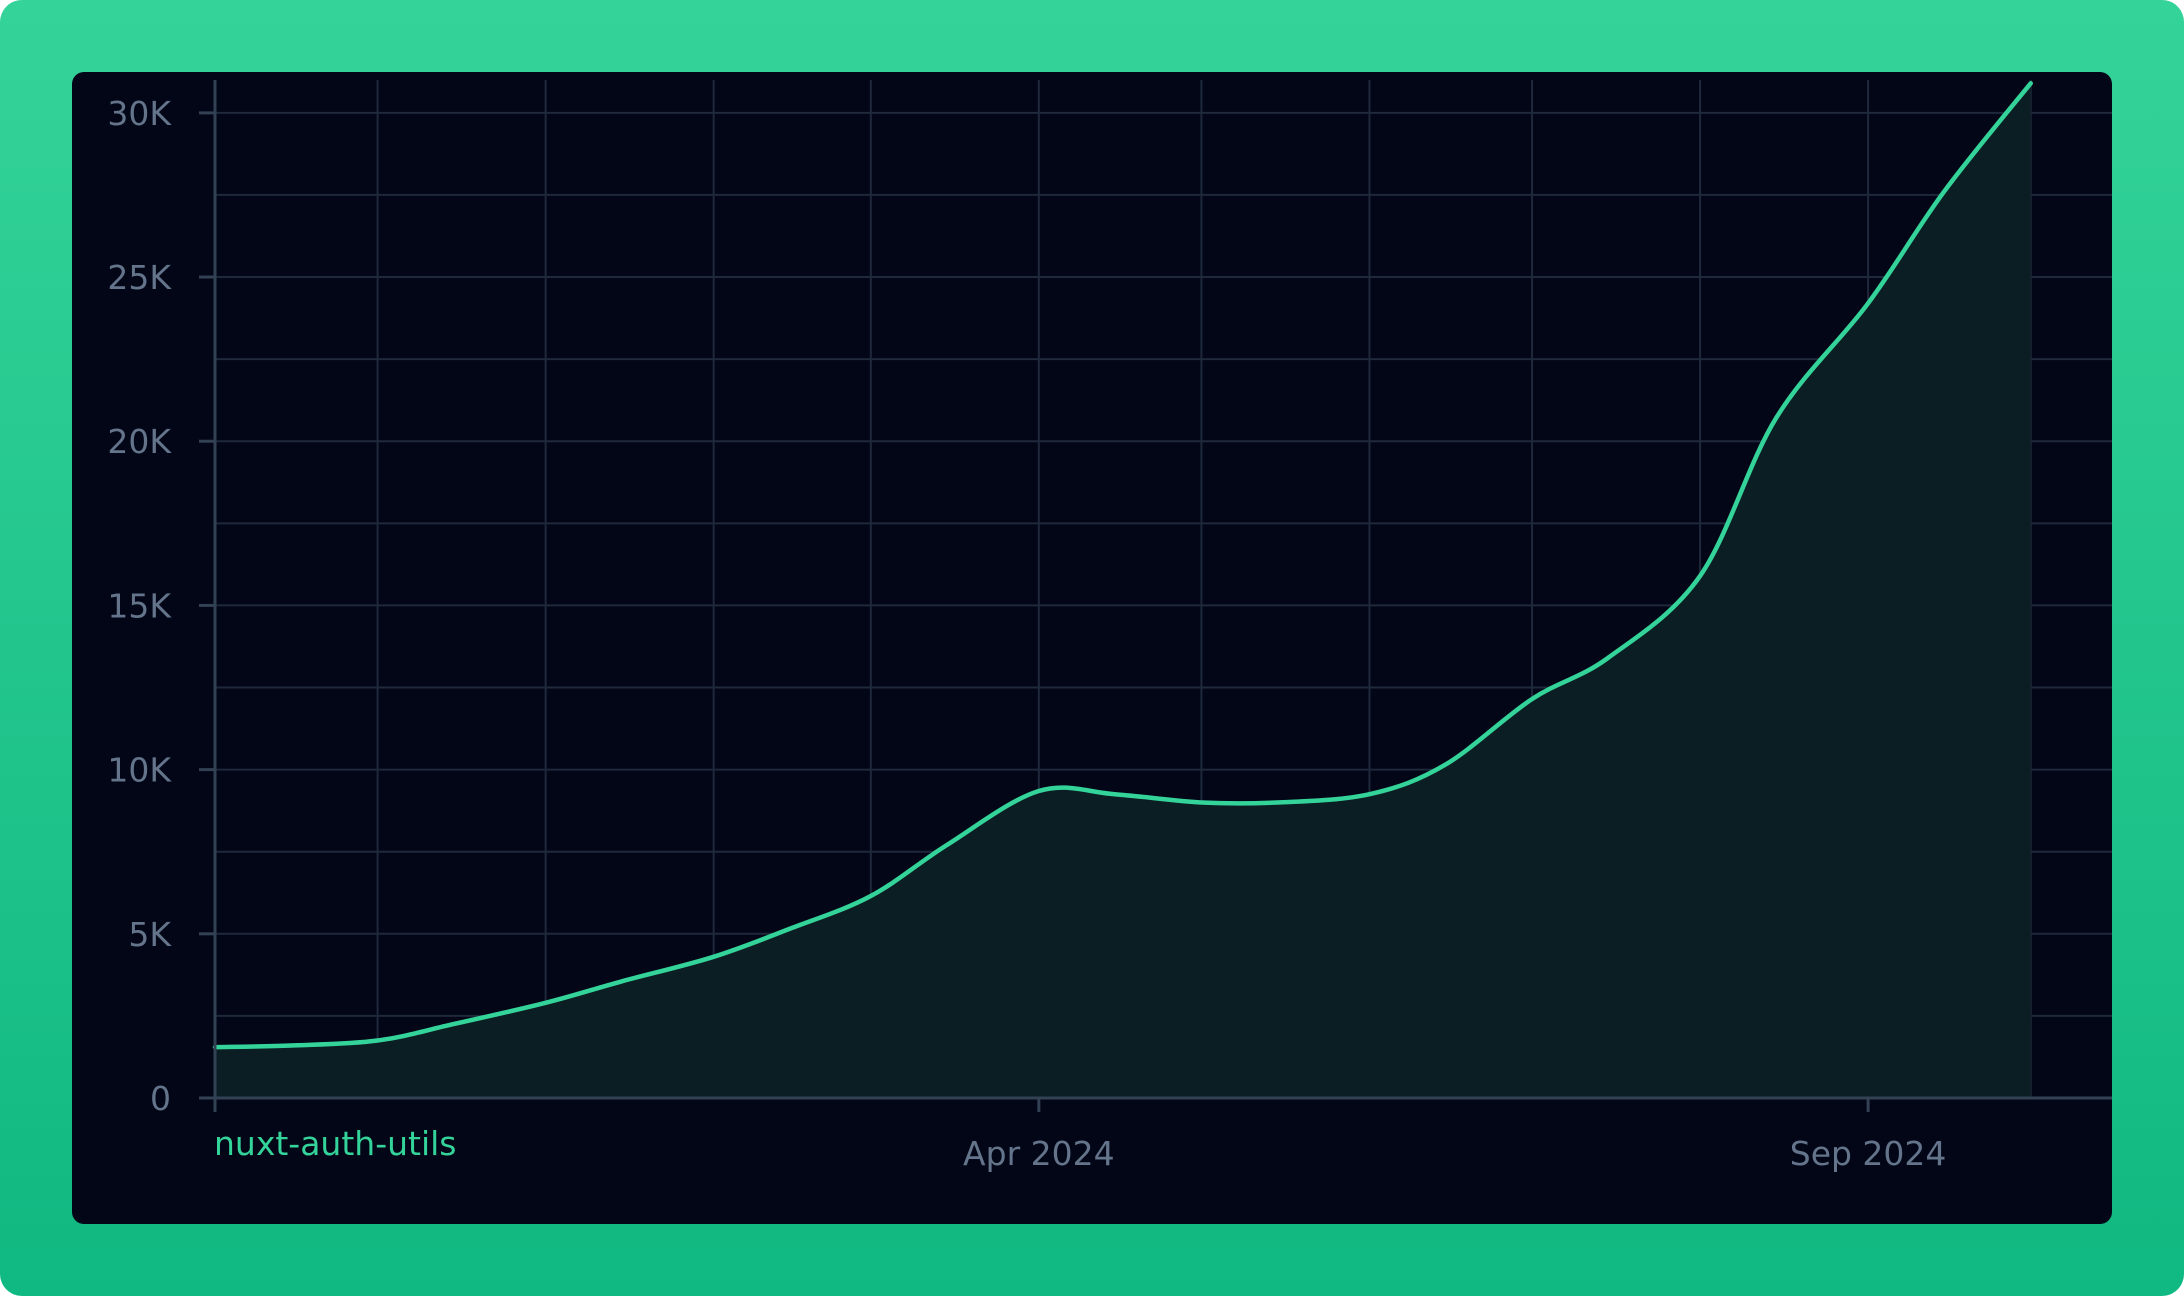  Describe the element at coordinates (139, 277) in the screenshot. I see `y-tick-label: 25K` at that location.